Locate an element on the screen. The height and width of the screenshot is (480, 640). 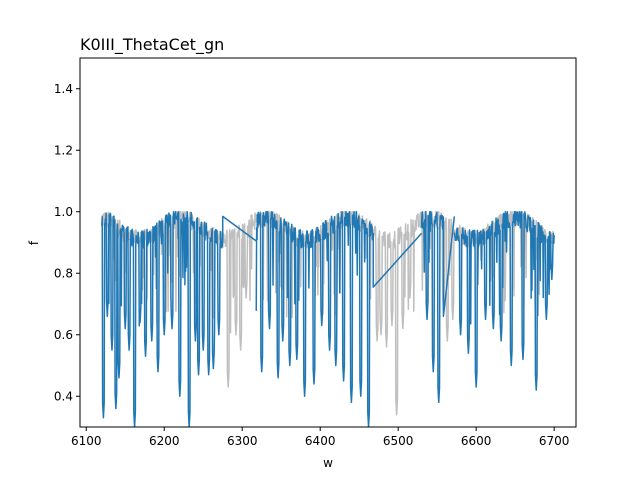
x-tick-label: 6200 is located at coordinates (164, 441).